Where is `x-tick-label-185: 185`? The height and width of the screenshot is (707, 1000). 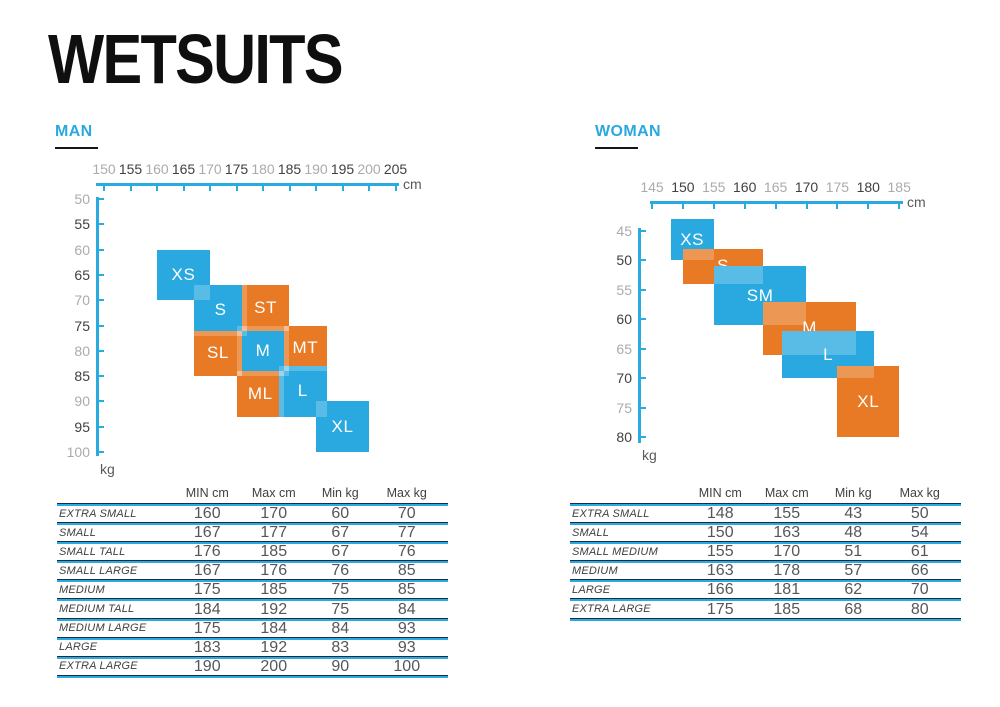 x-tick-label-185: 185 is located at coordinates (899, 187).